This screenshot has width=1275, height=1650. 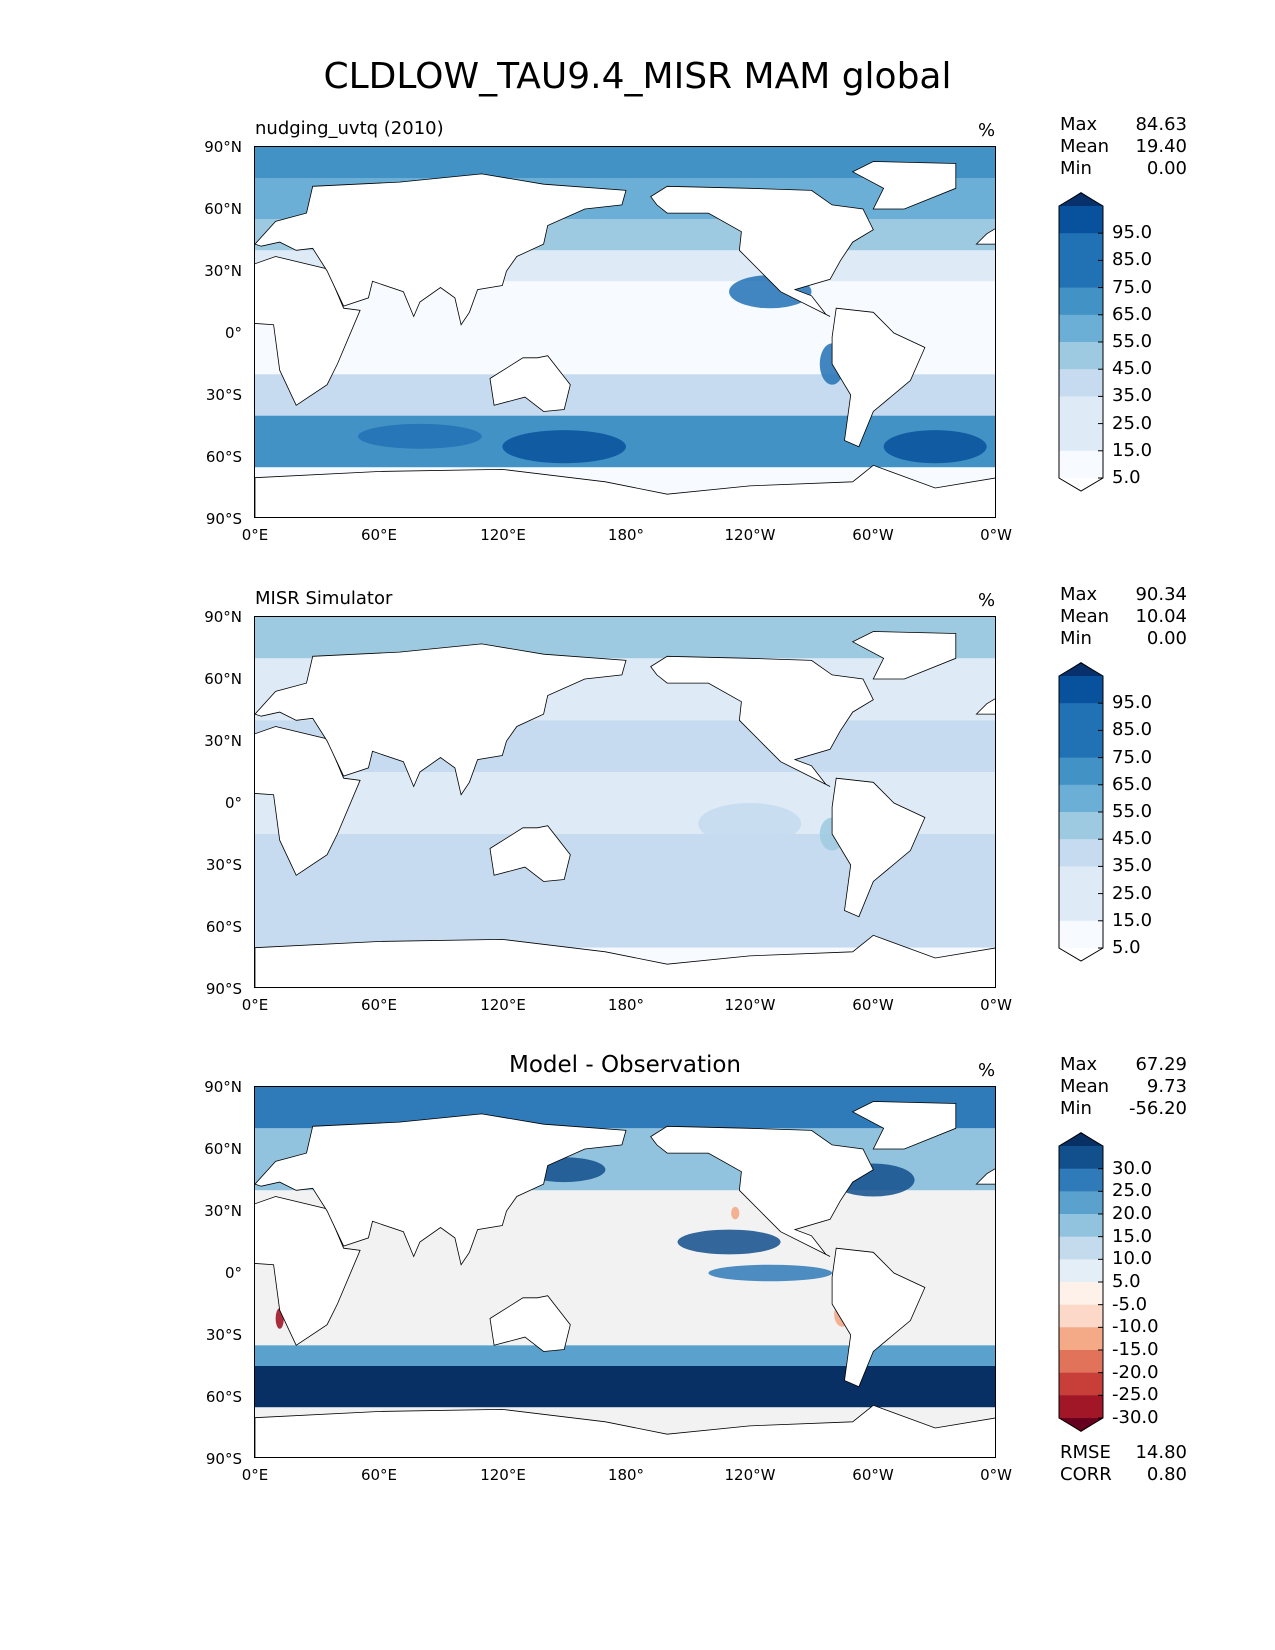 What do you see at coordinates (1132, 287) in the screenshot?
I see `colorbar-label: 75.0` at bounding box center [1132, 287].